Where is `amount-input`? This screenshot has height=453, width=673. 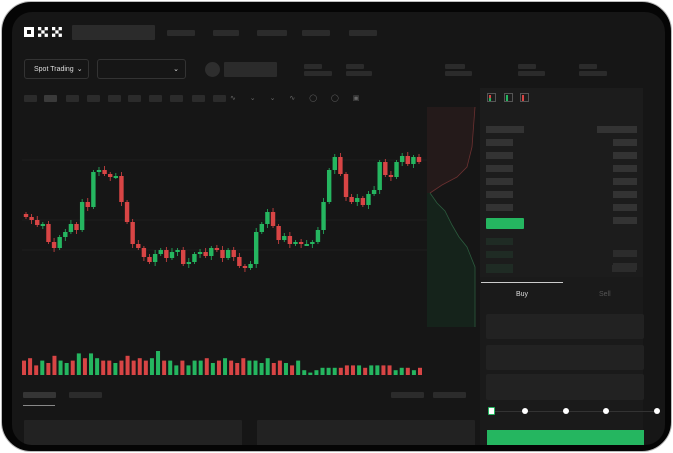 amount-input is located at coordinates (565, 357).